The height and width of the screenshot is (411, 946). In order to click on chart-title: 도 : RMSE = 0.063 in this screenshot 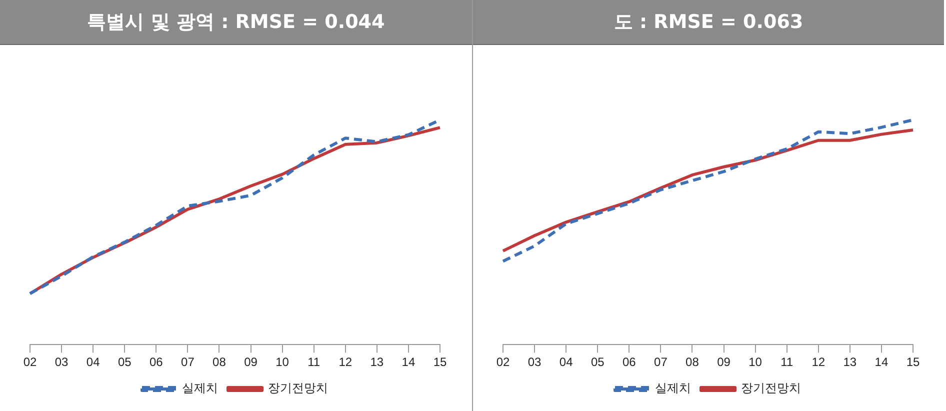, I will do `click(708, 22)`.